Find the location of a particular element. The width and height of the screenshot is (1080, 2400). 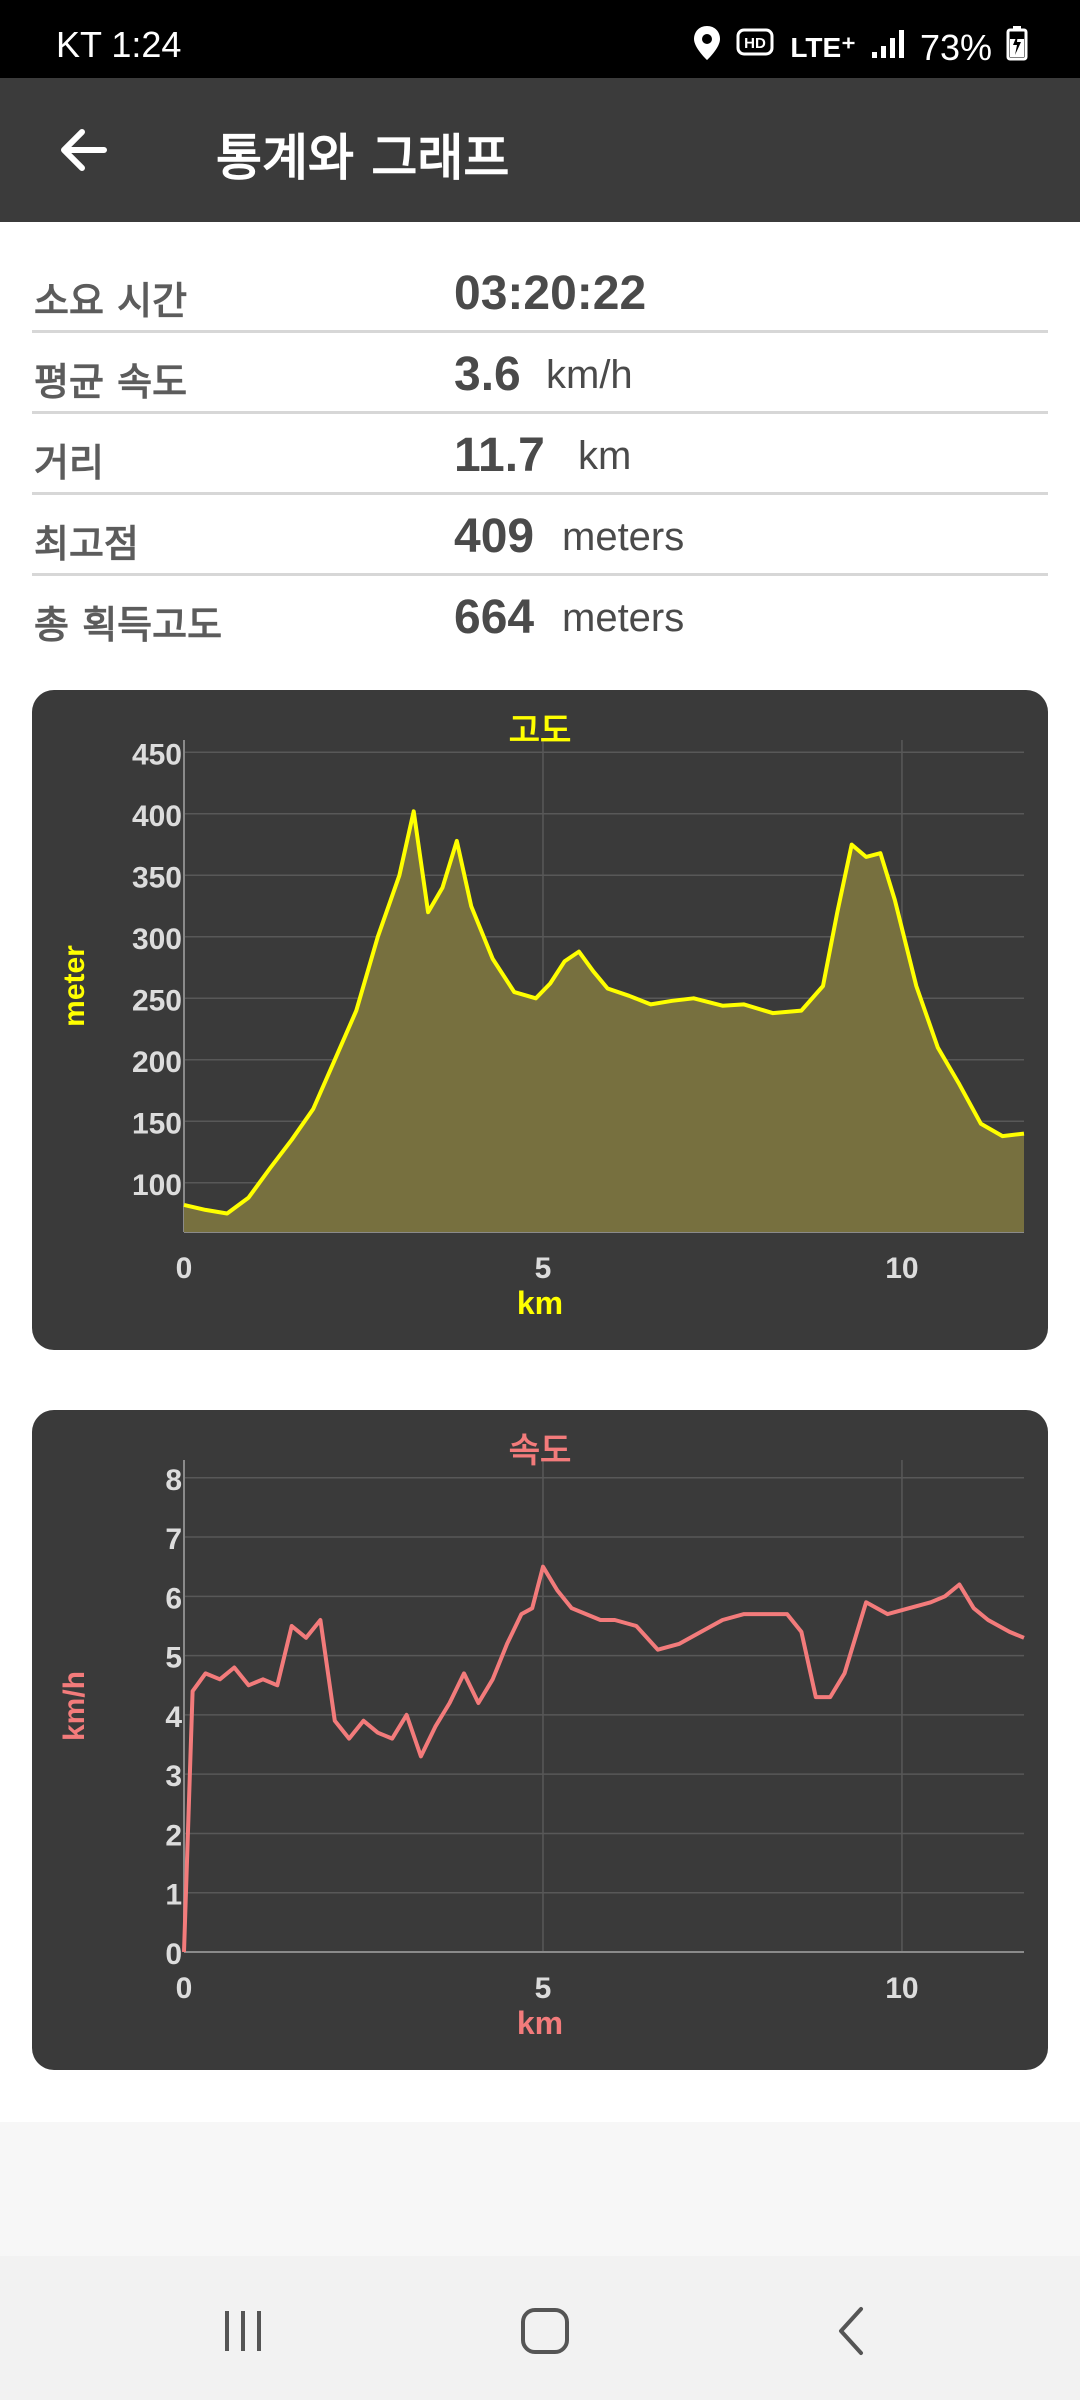

y-tick-label: 8 is located at coordinates (173, 1480).